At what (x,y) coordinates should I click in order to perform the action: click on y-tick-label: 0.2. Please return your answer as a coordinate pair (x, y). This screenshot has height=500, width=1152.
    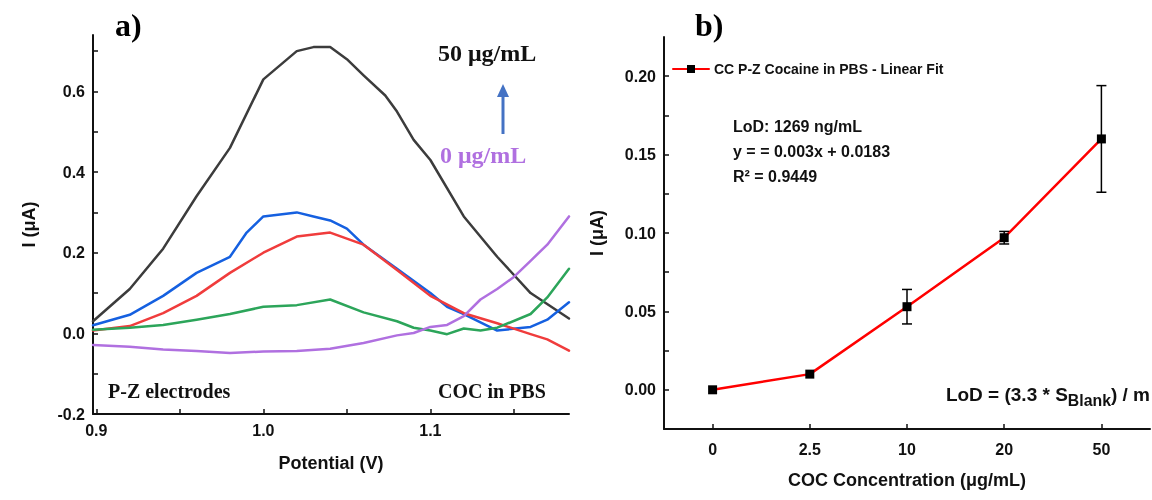
    Looking at the image, I should click on (74, 253).